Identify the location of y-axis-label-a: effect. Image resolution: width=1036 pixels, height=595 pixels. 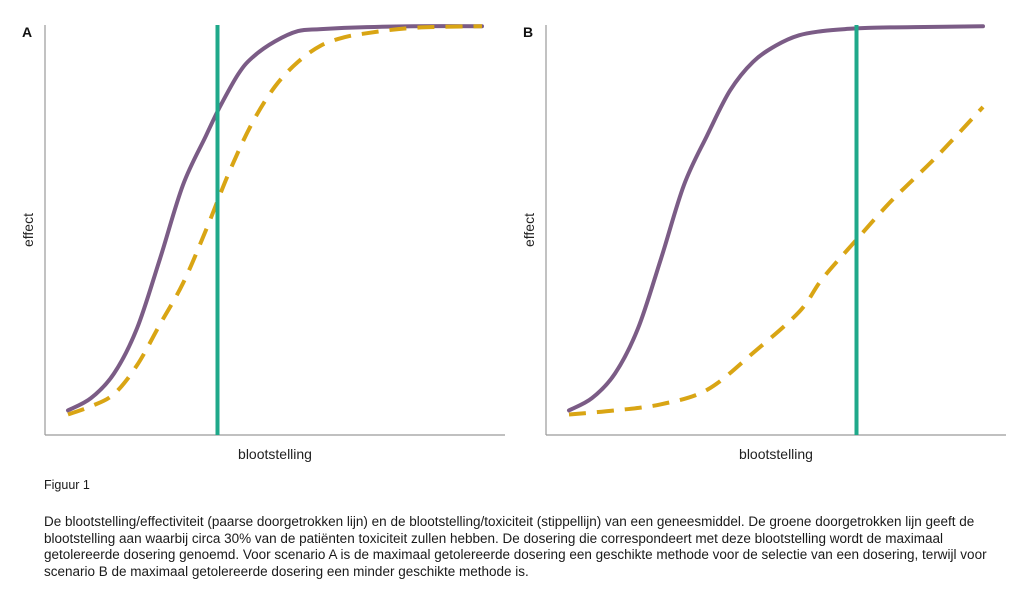
(28, 230).